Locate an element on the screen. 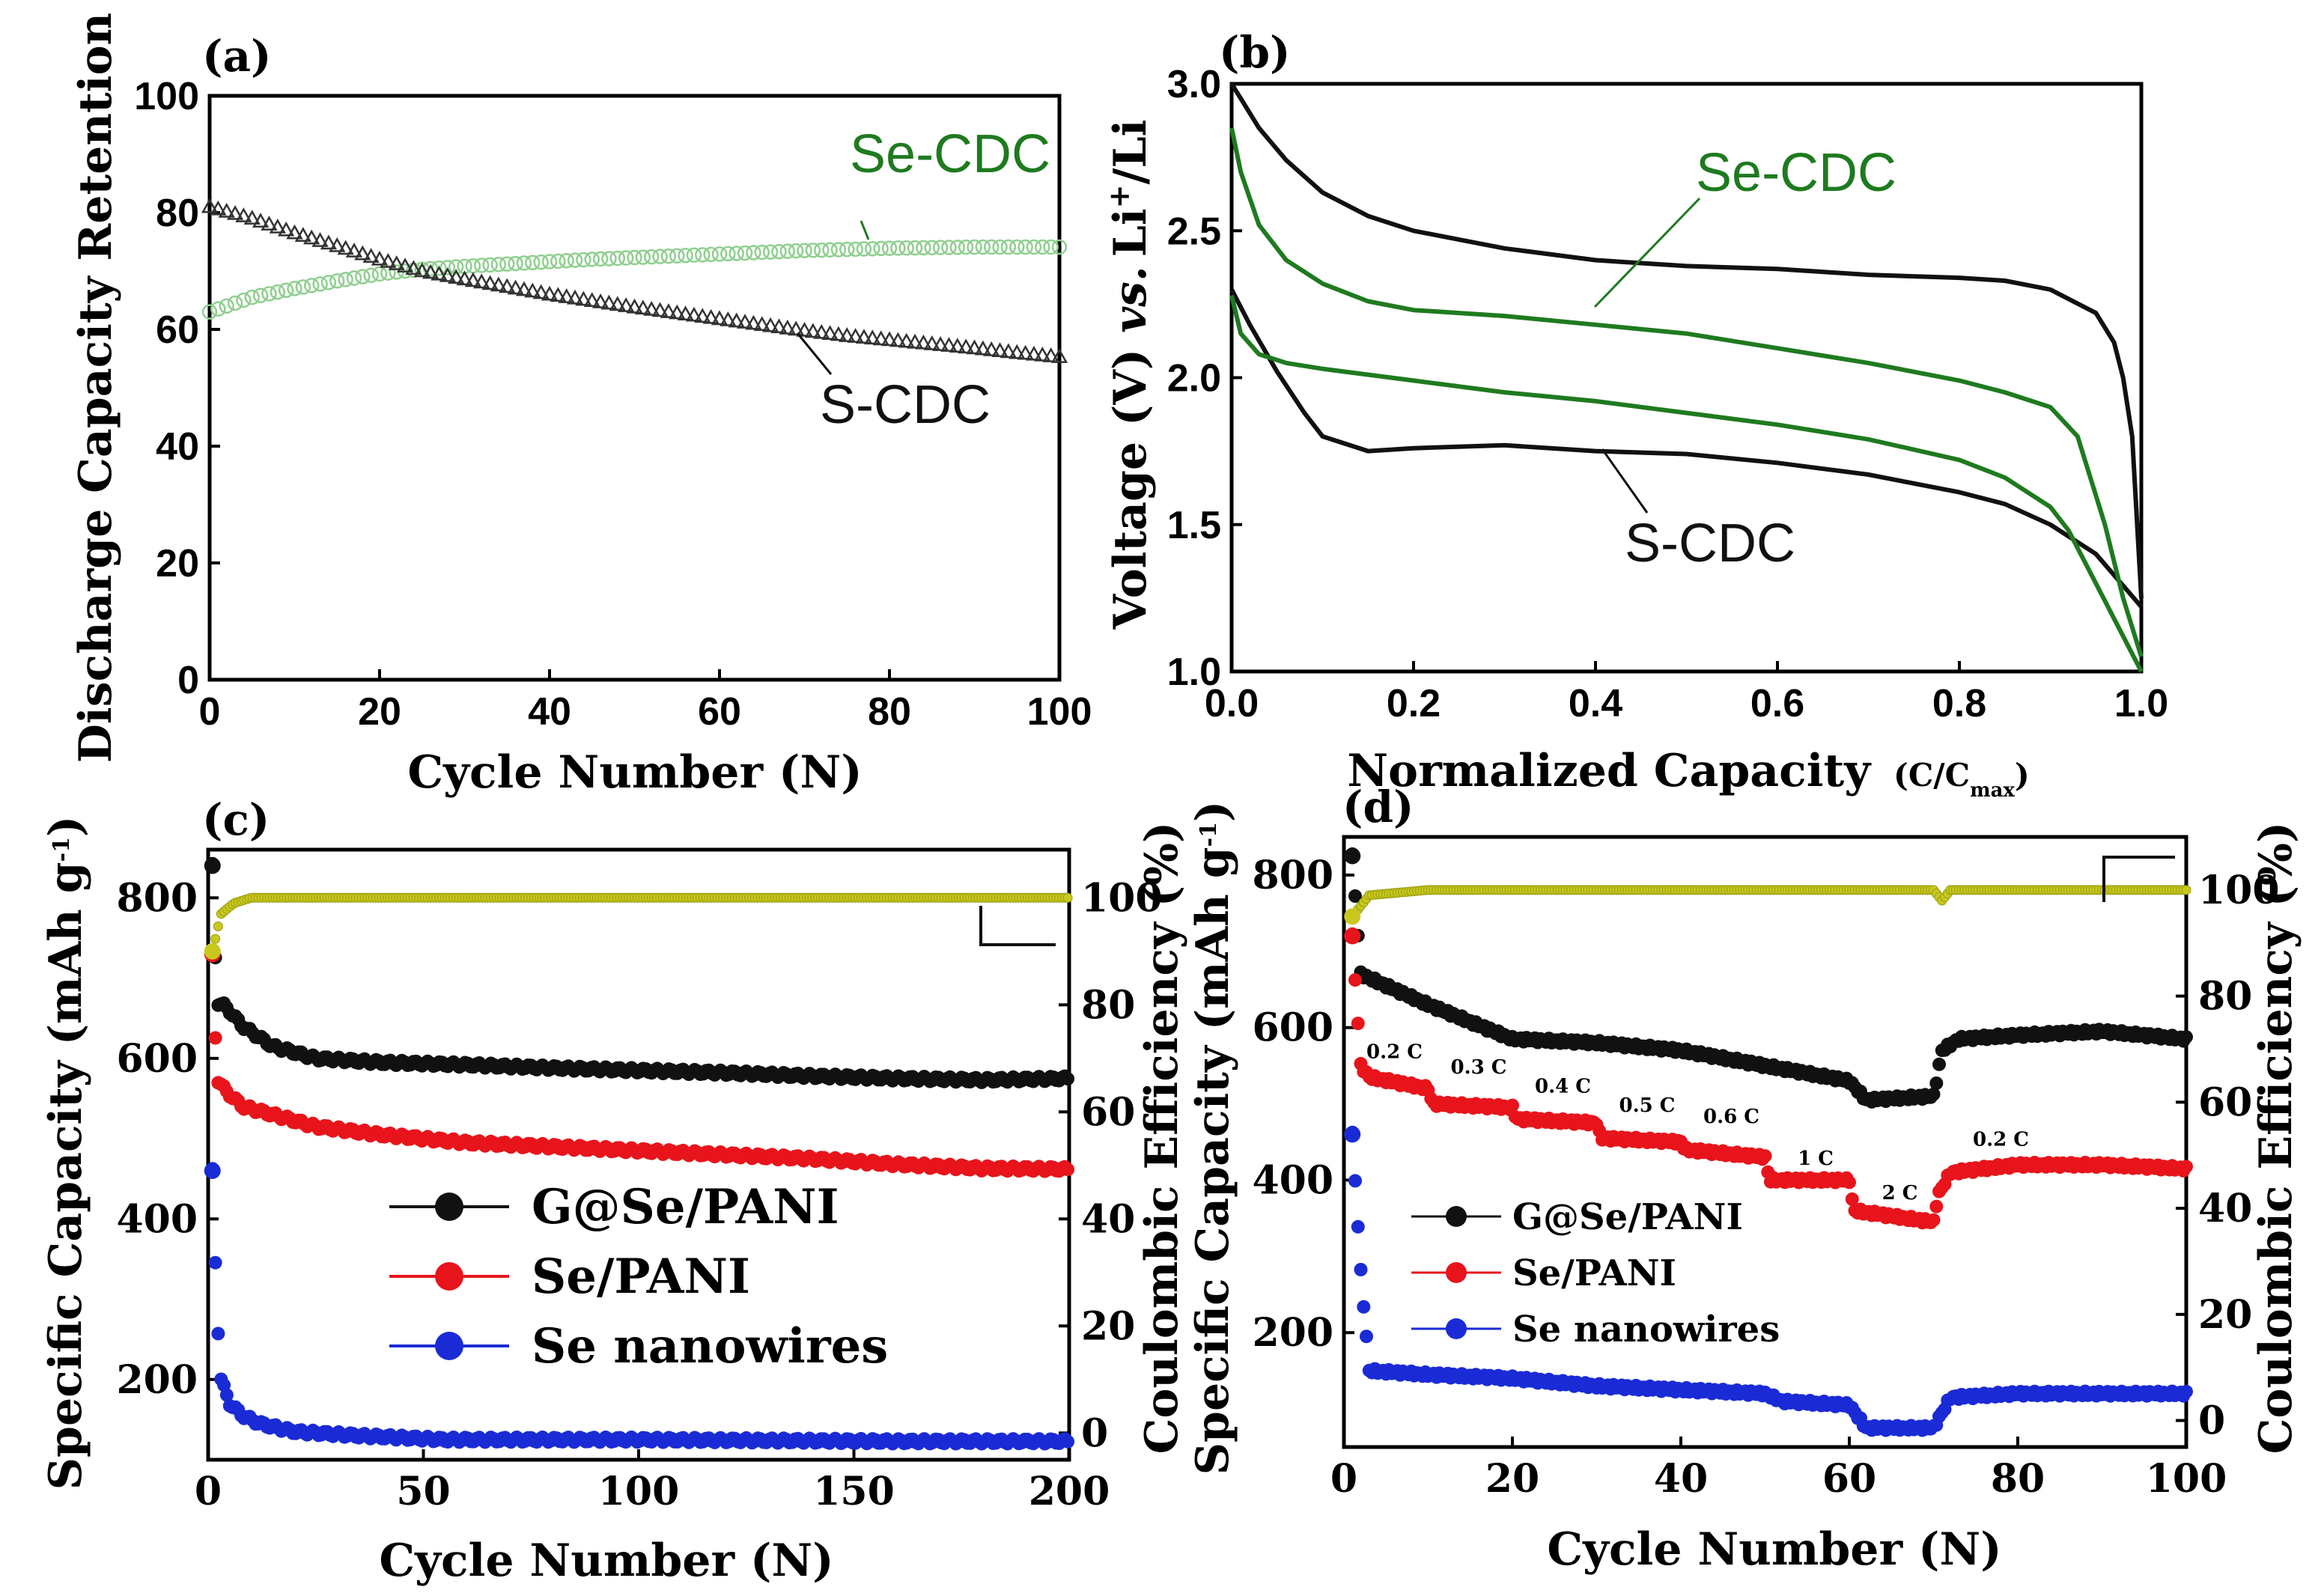 The image size is (2324, 1593). panel-a-xtick-label: 20 is located at coordinates (379, 712).